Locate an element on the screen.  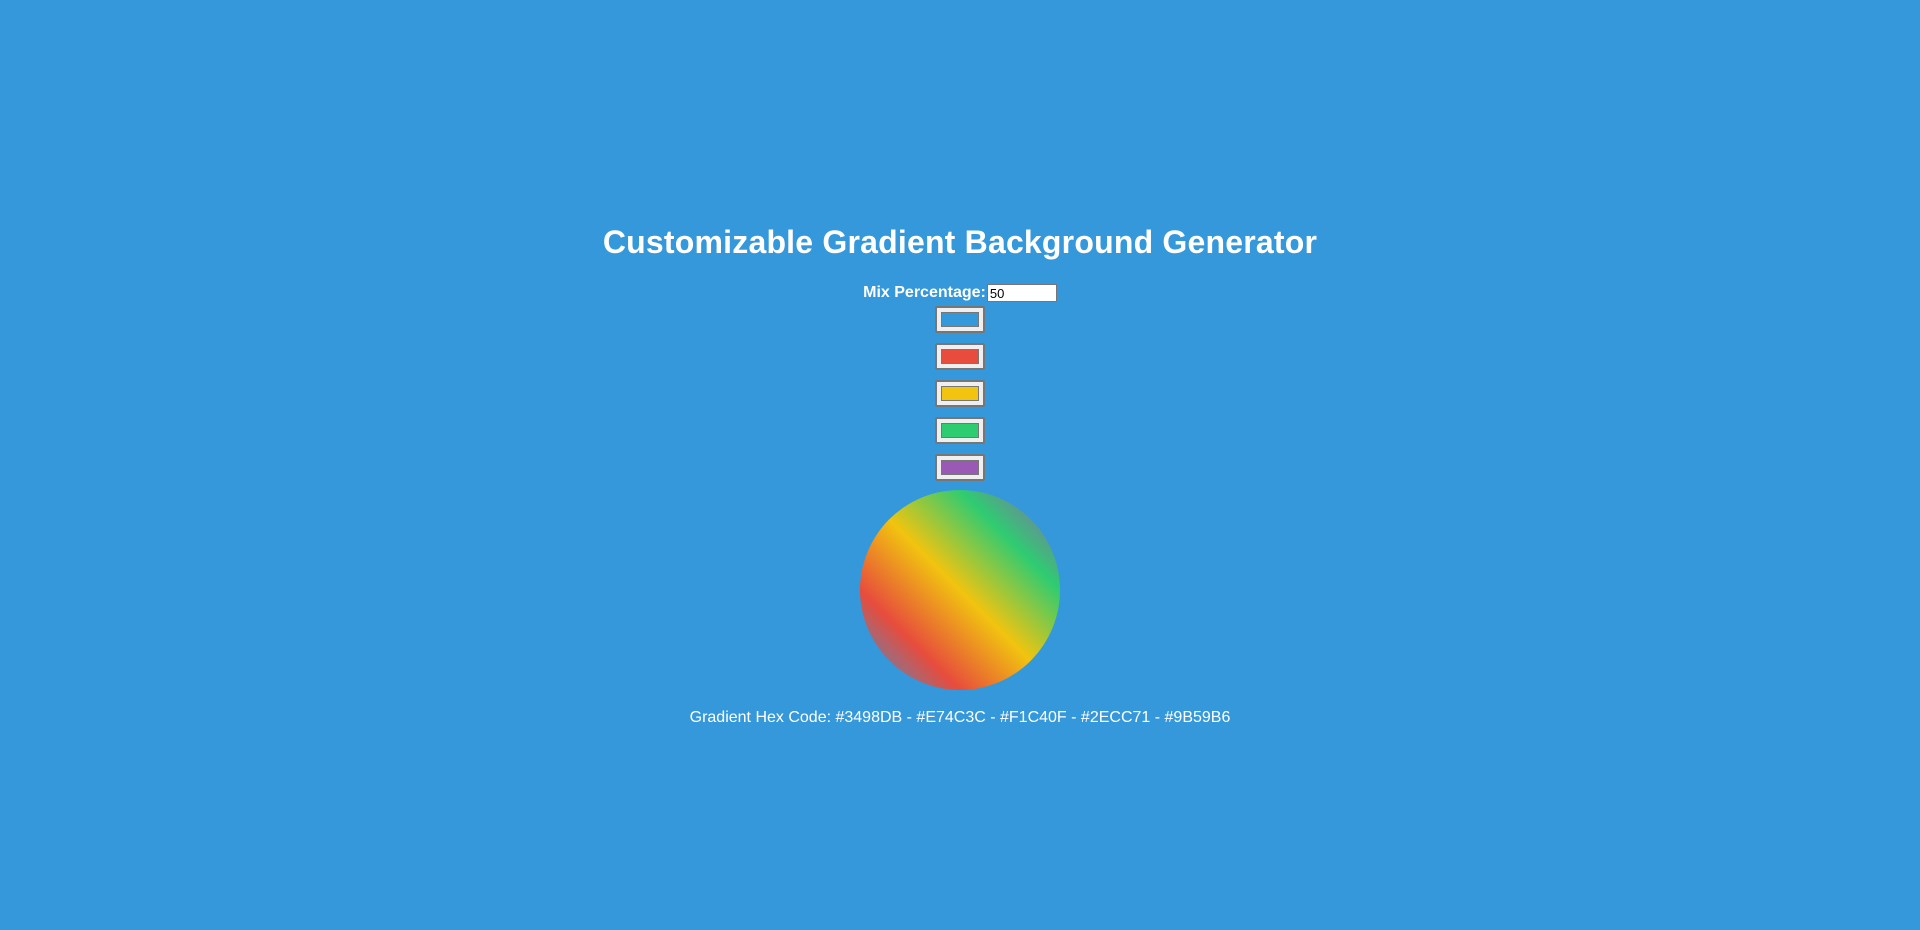
mix-percentage-row: Mix Percentage: is located at coordinates (960, 293).